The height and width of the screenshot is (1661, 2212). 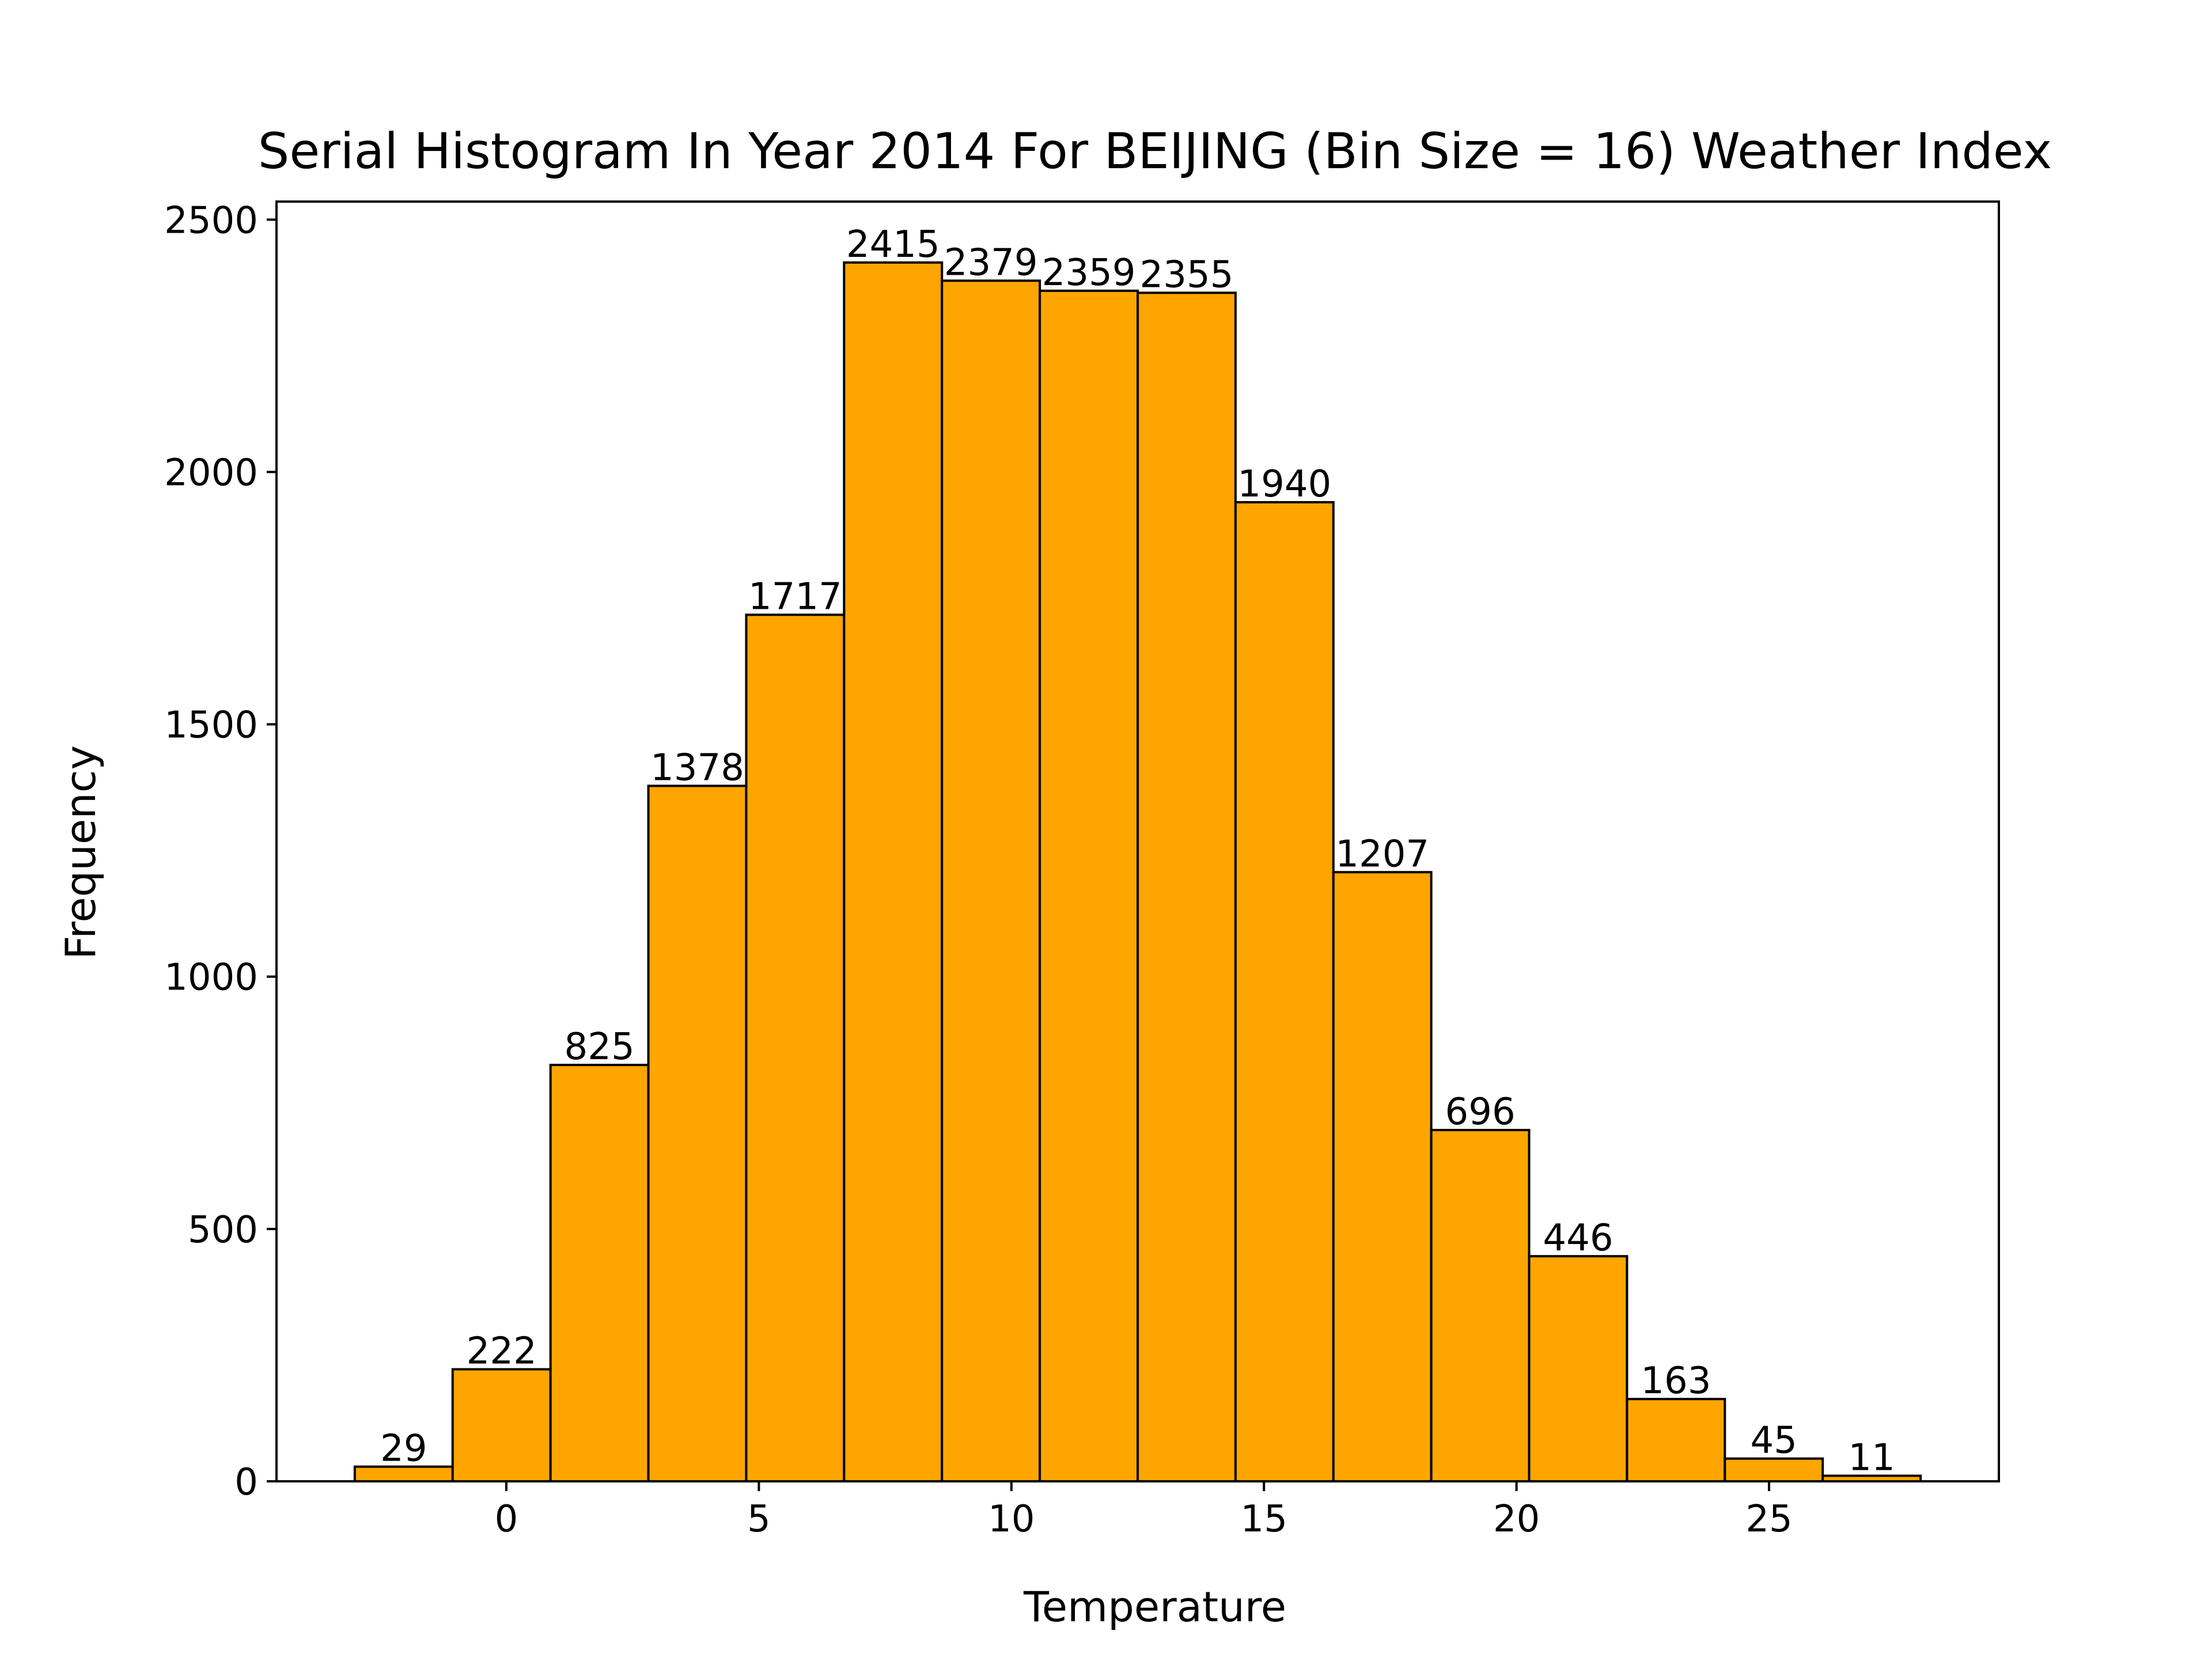 What do you see at coordinates (795, 596) in the screenshot?
I see `bar-value-label: 1717` at bounding box center [795, 596].